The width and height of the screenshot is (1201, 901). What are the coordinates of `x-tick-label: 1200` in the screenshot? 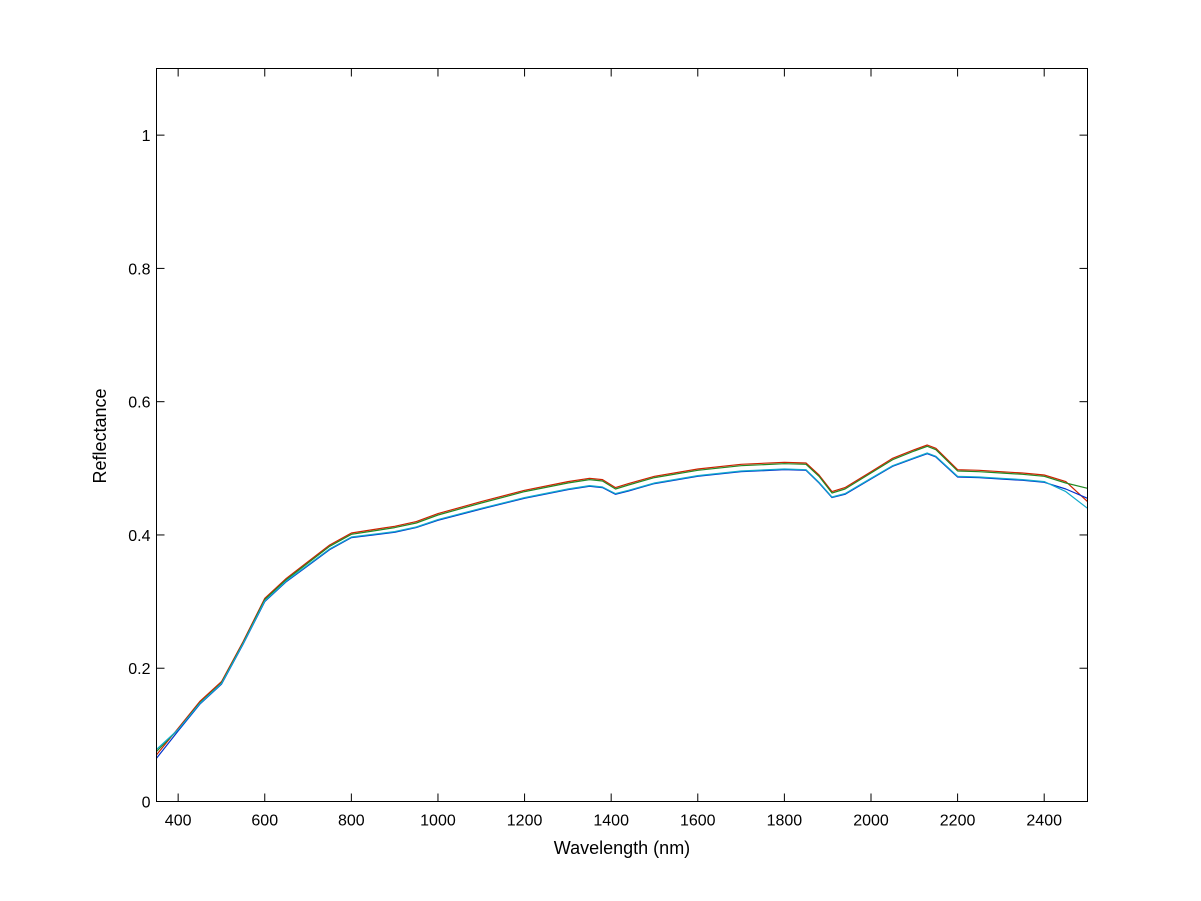 It's located at (525, 821).